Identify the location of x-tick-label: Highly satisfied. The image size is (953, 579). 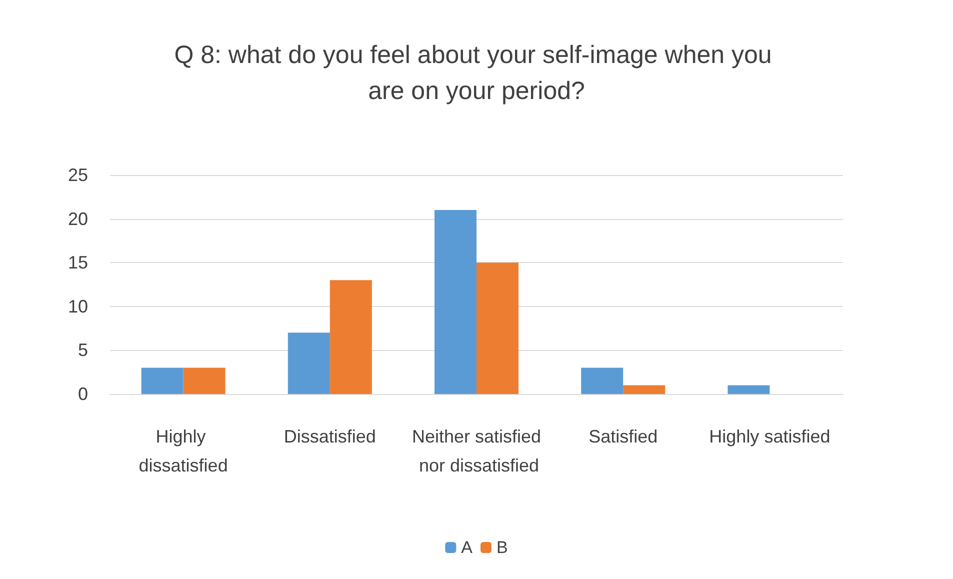
(769, 436).